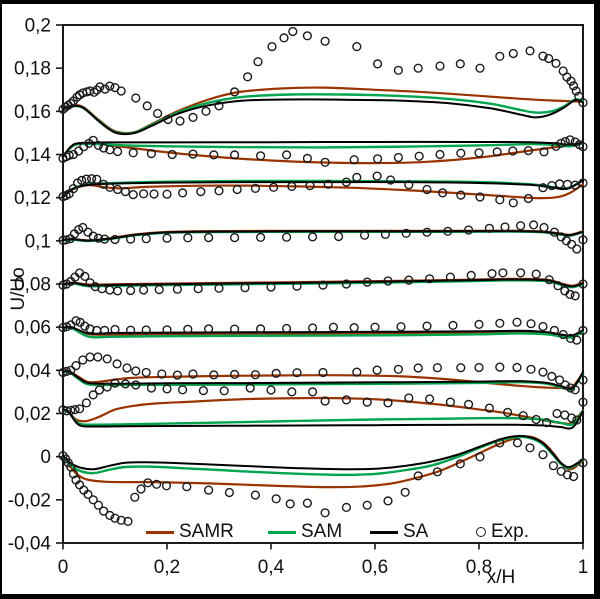 Image resolution: width=600 pixels, height=599 pixels. Describe the element at coordinates (479, 567) in the screenshot. I see `x-tick-label-0,8: 0,8` at that location.